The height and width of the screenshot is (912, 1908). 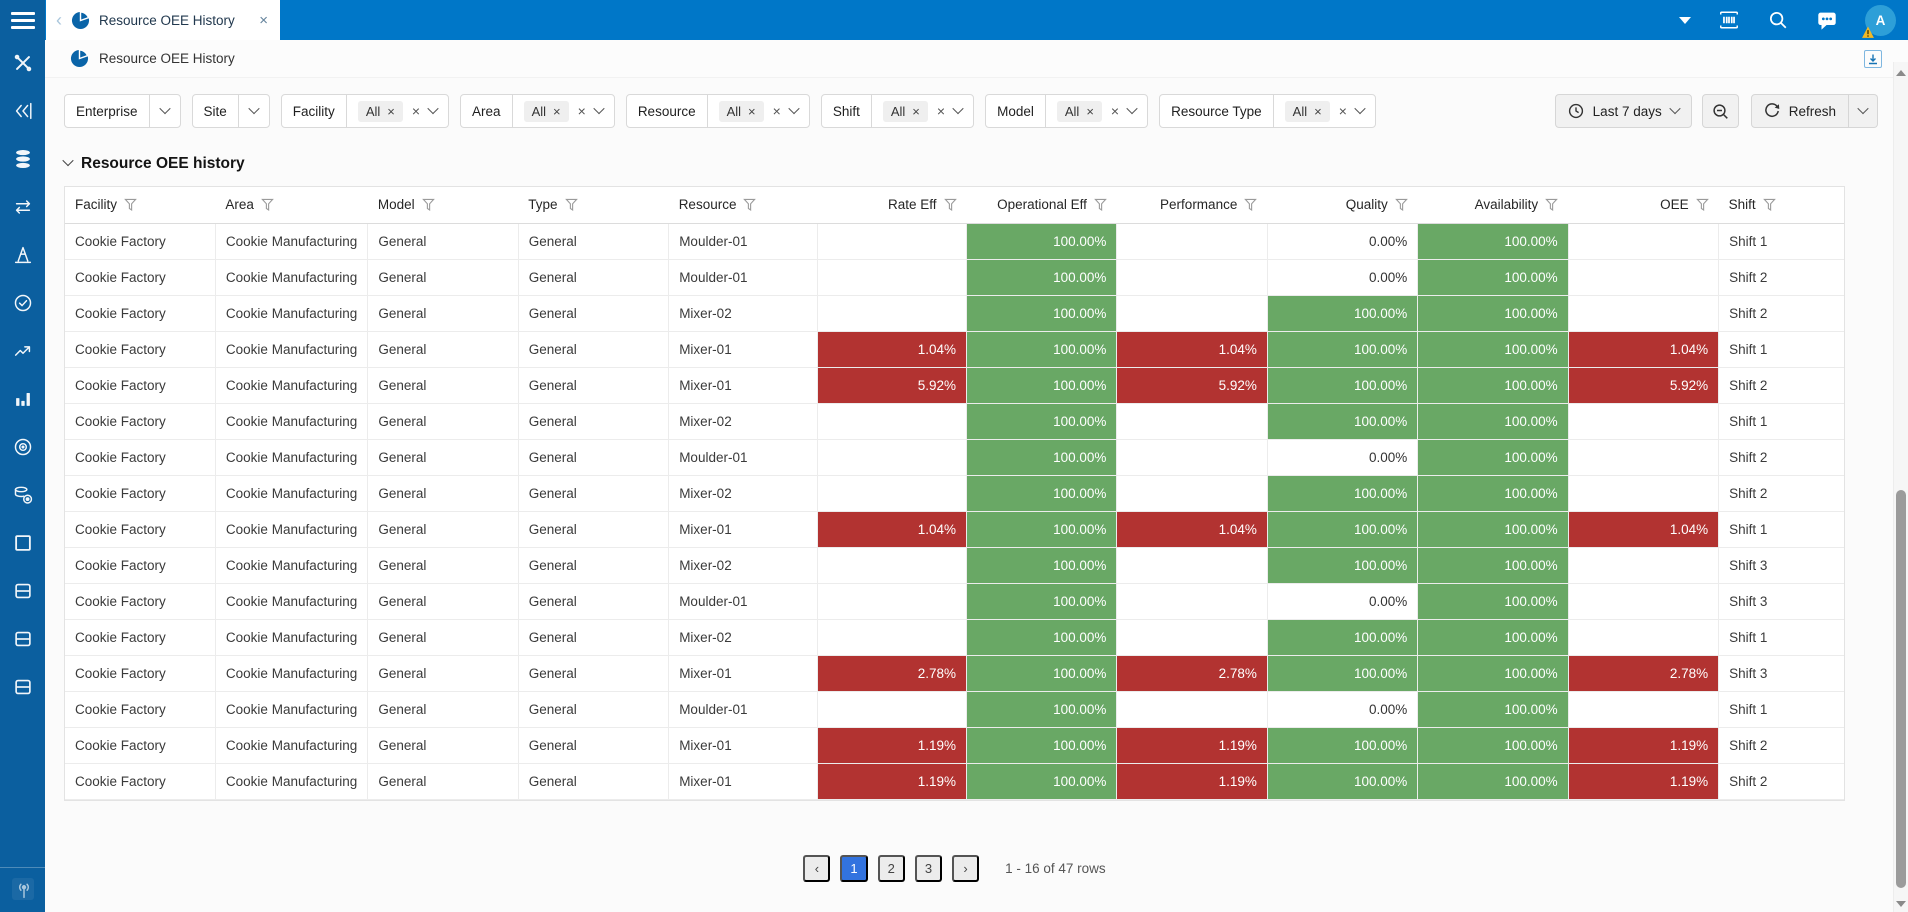 What do you see at coordinates (23, 447) in the screenshot?
I see `target-icon` at bounding box center [23, 447].